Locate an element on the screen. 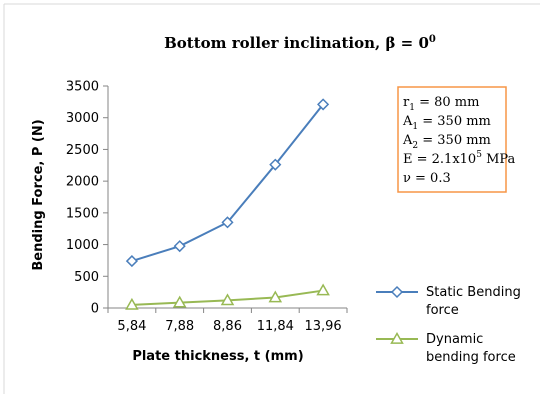 The height and width of the screenshot is (394, 544). x-tick-label: 8,86 is located at coordinates (227, 326).